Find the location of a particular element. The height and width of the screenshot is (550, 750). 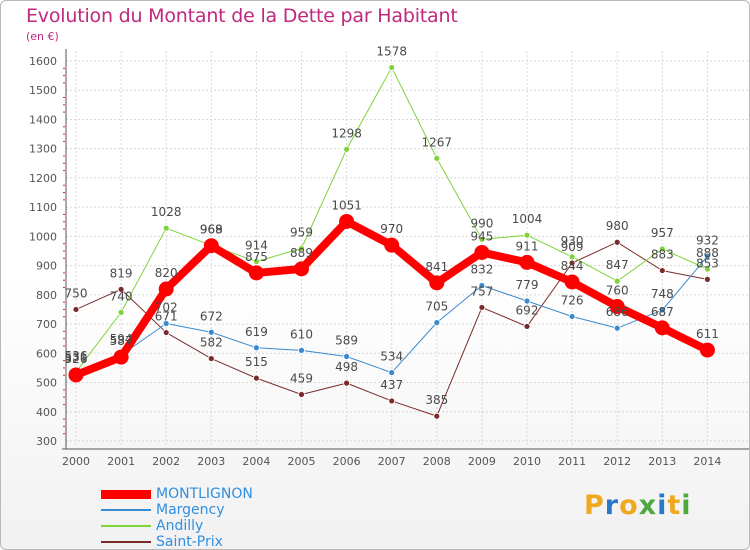

y-tick-label: 500 is located at coordinates (46, 383).